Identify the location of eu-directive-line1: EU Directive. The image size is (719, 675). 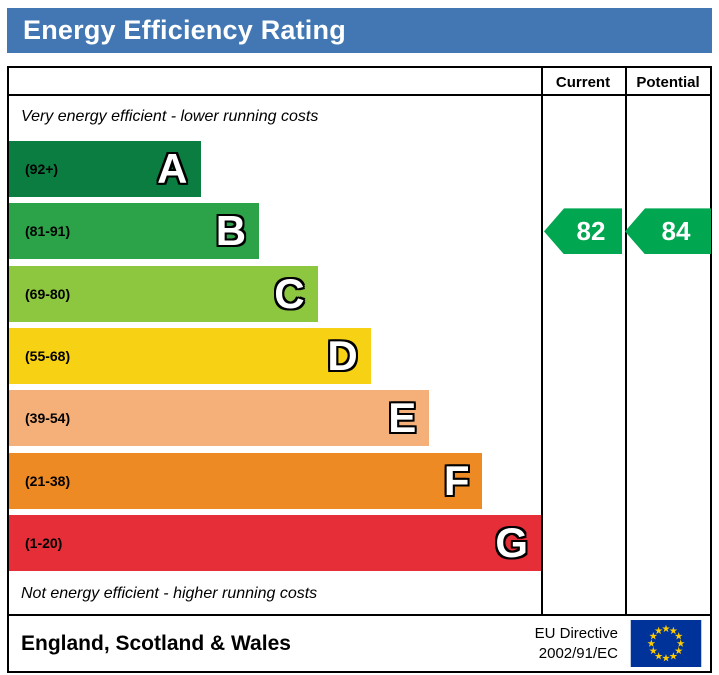
(576, 633).